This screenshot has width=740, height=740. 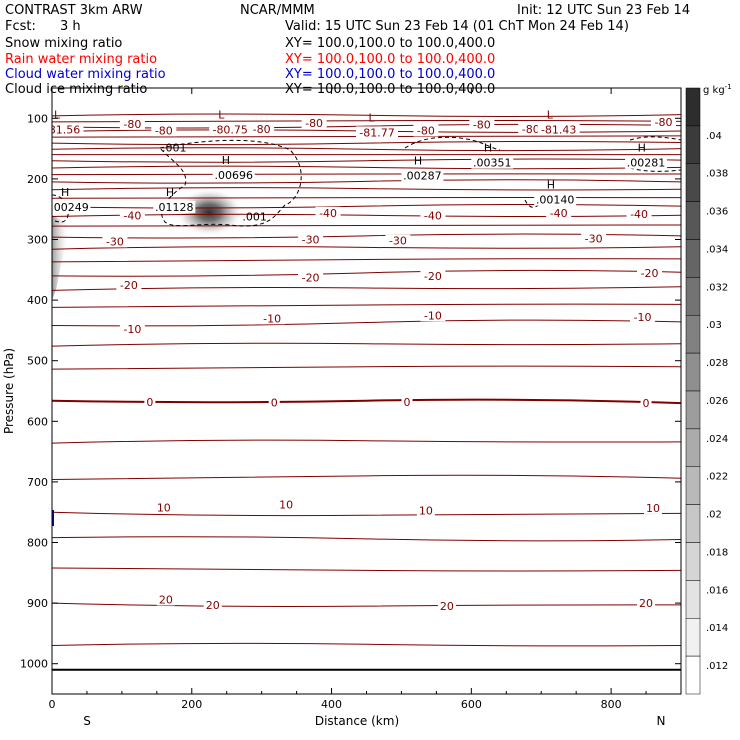 I want to click on colorbar-label: .034, so click(x=717, y=249).